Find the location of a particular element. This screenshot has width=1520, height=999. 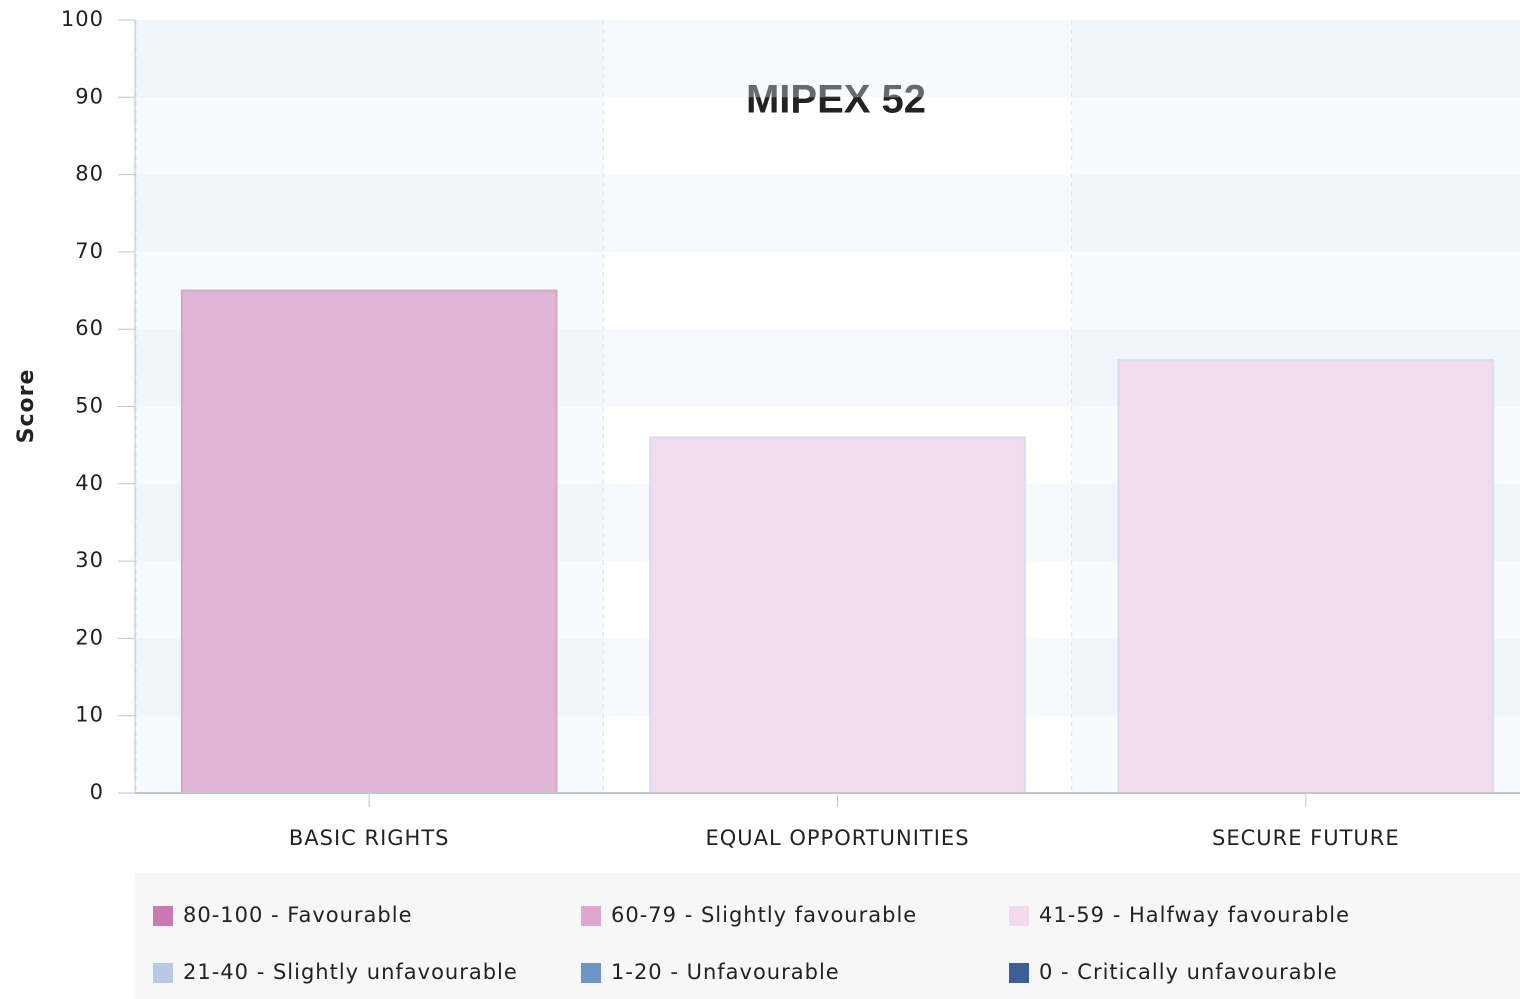

legend-label: 41-59 - Halfway favourable is located at coordinates (1194, 915).